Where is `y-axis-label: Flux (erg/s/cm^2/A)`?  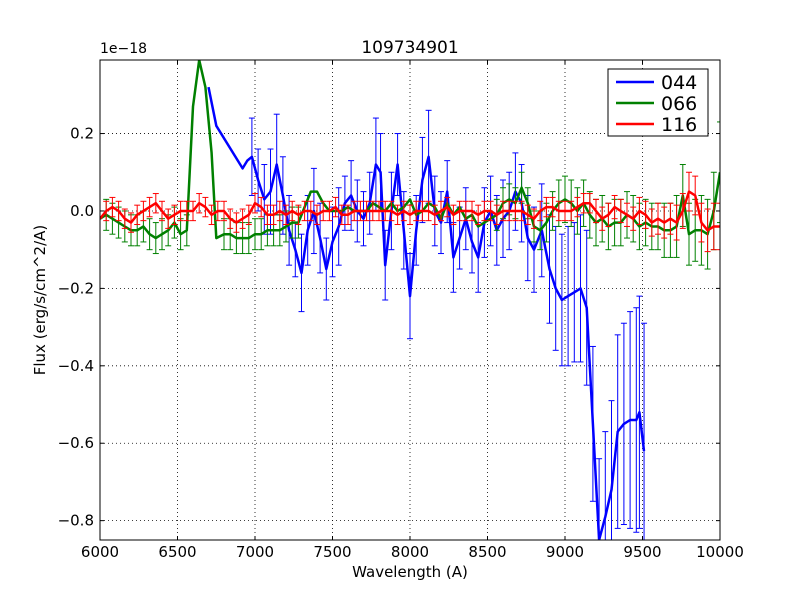
y-axis-label: Flux (erg/s/cm^2/A) is located at coordinates (40, 300).